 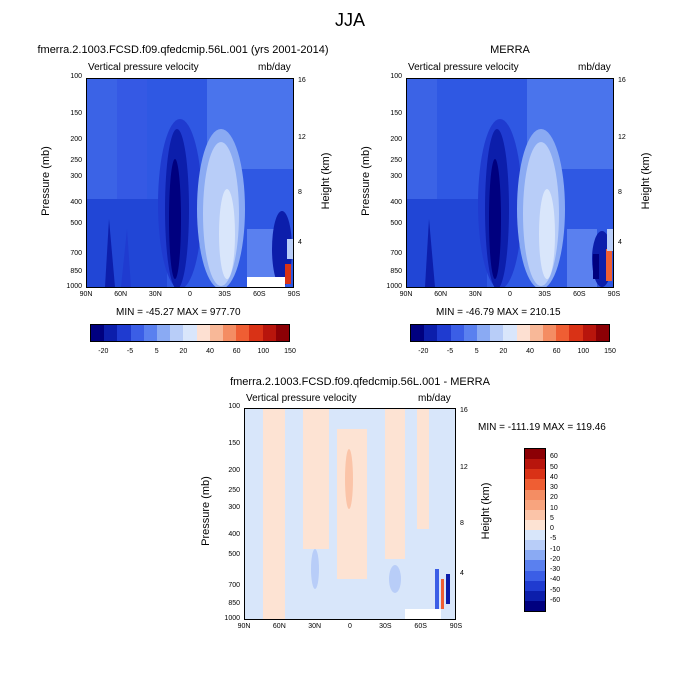 What do you see at coordinates (234, 406) in the screenshot?
I see `panel3-ytick: 100` at bounding box center [234, 406].